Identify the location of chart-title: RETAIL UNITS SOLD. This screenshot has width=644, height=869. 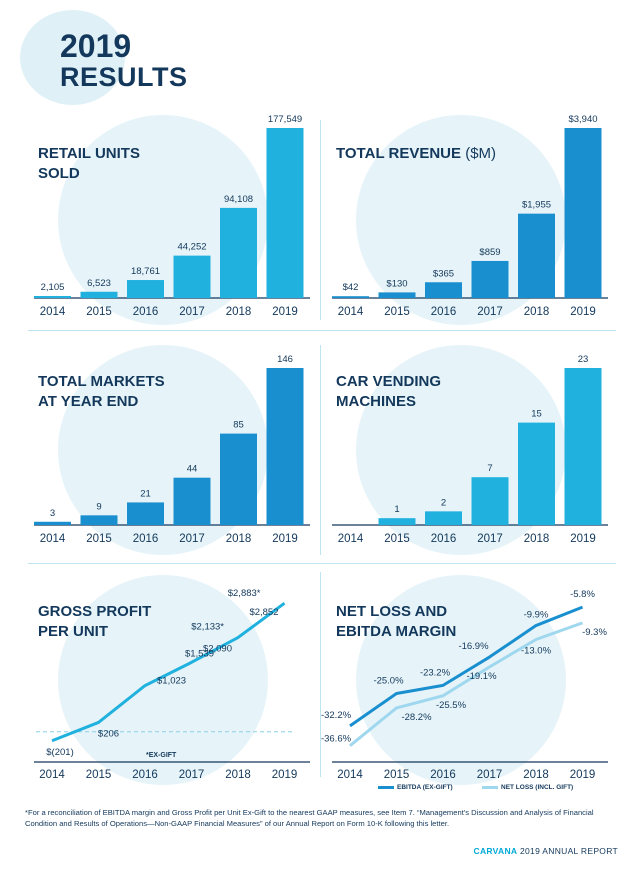
(89, 163).